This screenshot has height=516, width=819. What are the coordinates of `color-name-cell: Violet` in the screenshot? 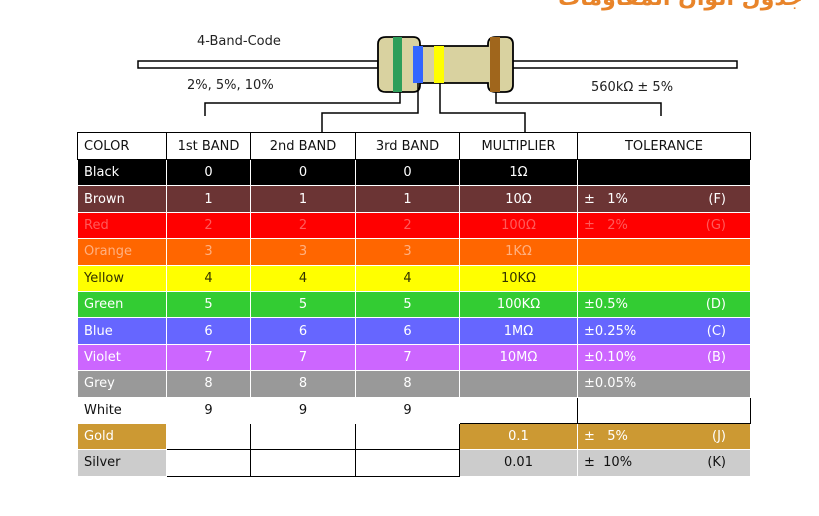 It's located at (122, 357).